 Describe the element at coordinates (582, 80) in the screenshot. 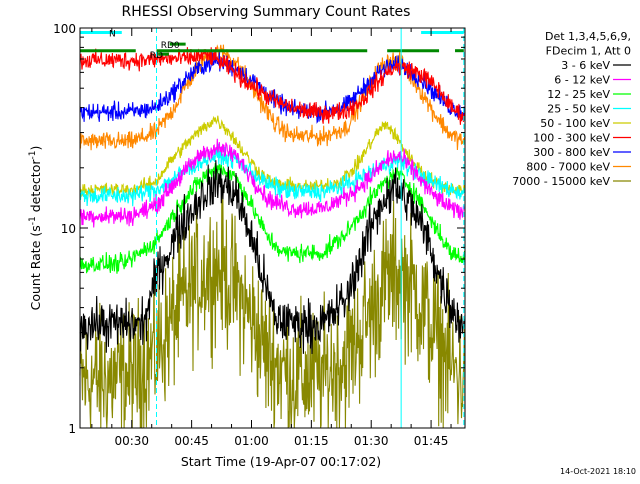

I see `legend-entry-label: 6 - 12 keV` at that location.